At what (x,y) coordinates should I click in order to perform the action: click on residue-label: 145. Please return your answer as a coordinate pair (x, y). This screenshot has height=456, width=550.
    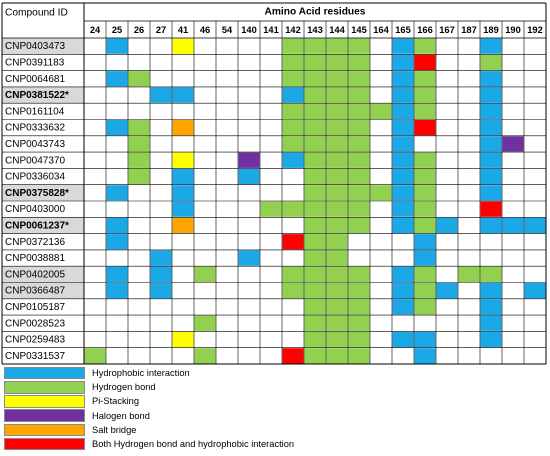
    Looking at the image, I should click on (359, 30).